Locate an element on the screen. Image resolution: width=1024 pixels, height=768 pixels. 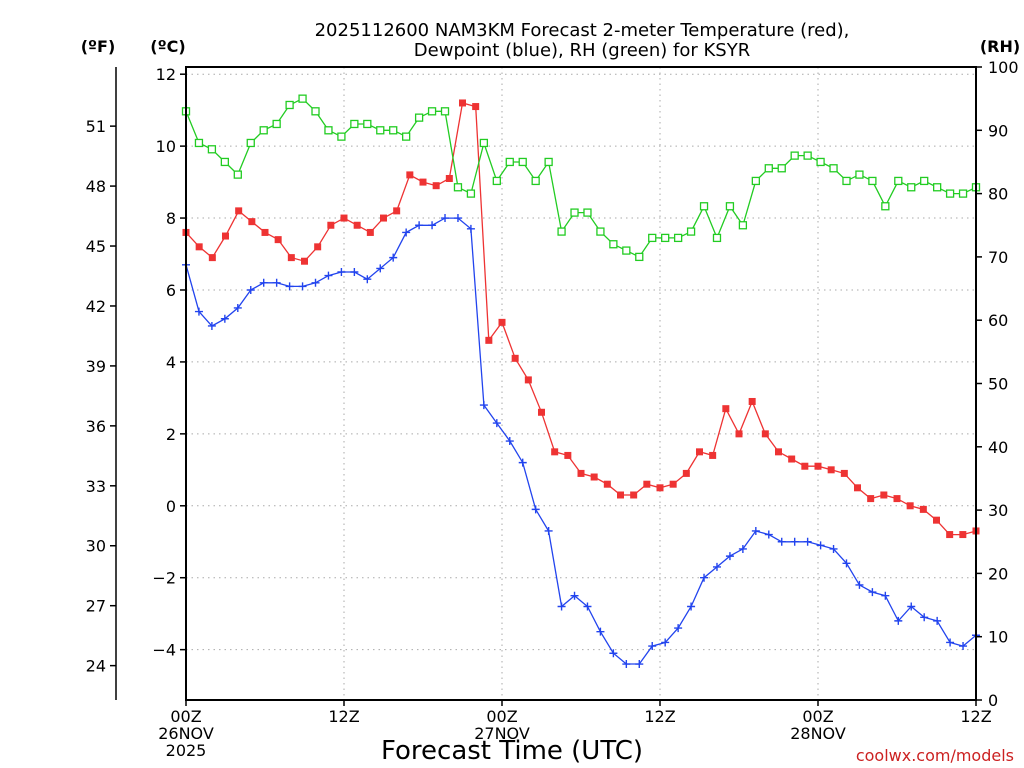
time-tick-label: 27NOV is located at coordinates (502, 733).